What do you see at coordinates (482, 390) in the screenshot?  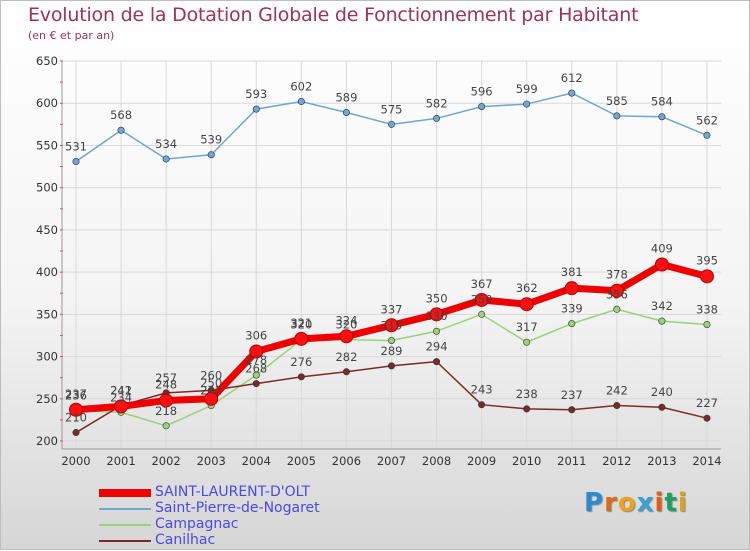 I see `data-label: 243` at bounding box center [482, 390].